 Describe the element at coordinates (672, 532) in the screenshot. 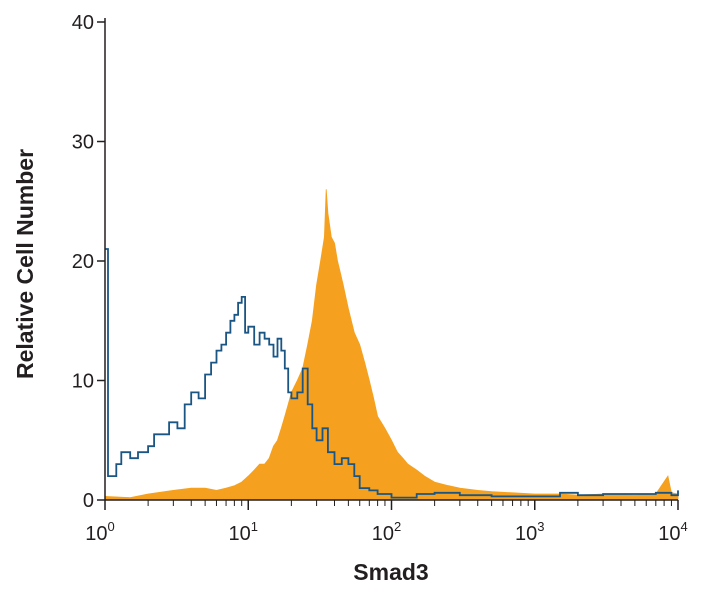

I see `x-tick-label: 10⁴` at that location.